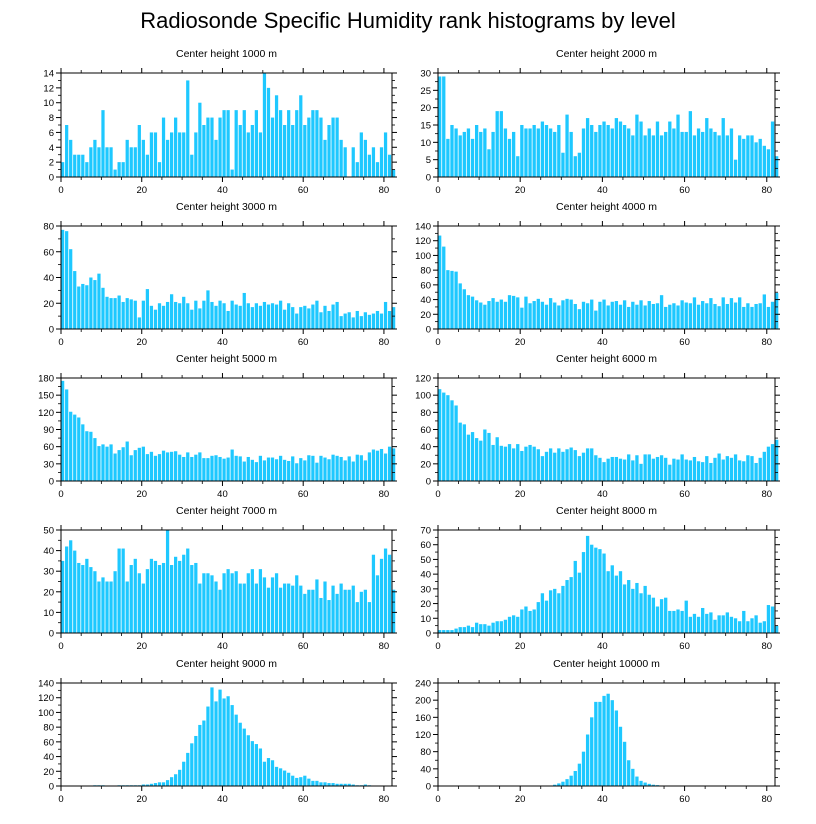 The image size is (816, 824). I want to click on x-tick-label: 80, so click(766, 646).